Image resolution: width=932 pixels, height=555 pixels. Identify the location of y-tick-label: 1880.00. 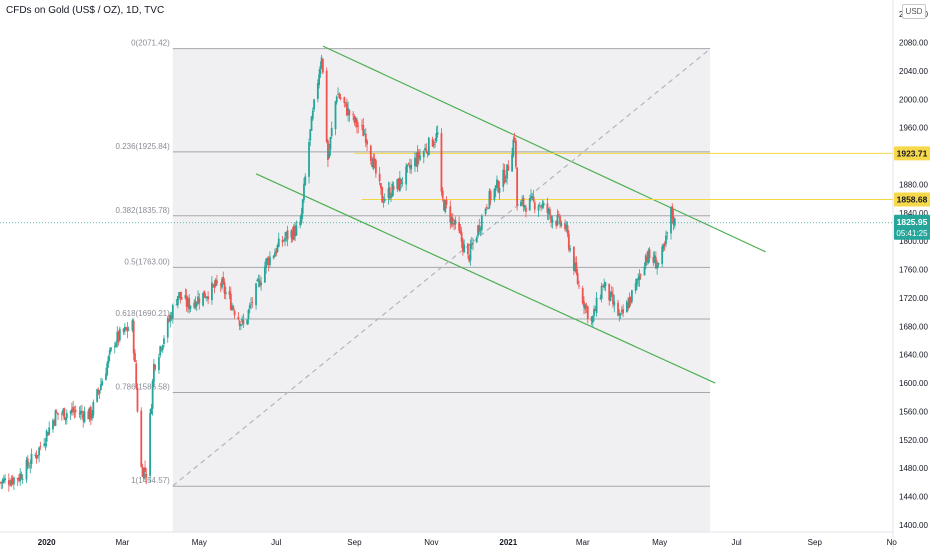
(913, 184).